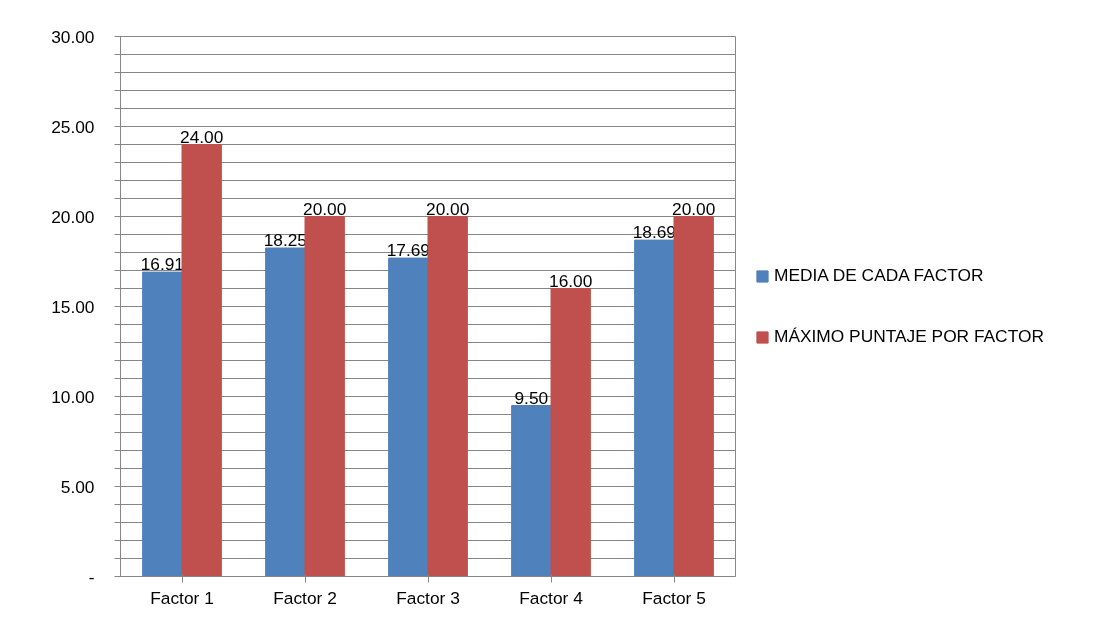 This screenshot has height=637, width=1096. I want to click on legend-label: MÁXIMO PUNTAJE POR FACTOR, so click(909, 336).